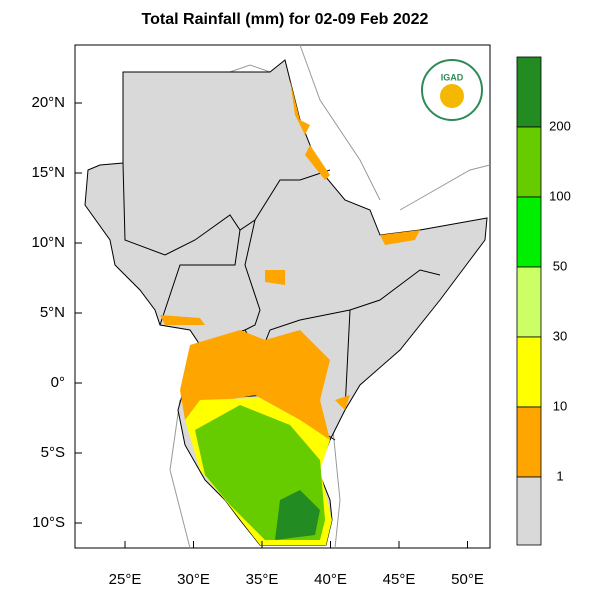 Image resolution: width=600 pixels, height=600 pixels. Describe the element at coordinates (53, 452) in the screenshot. I see `y-tick-label: 5°S` at that location.